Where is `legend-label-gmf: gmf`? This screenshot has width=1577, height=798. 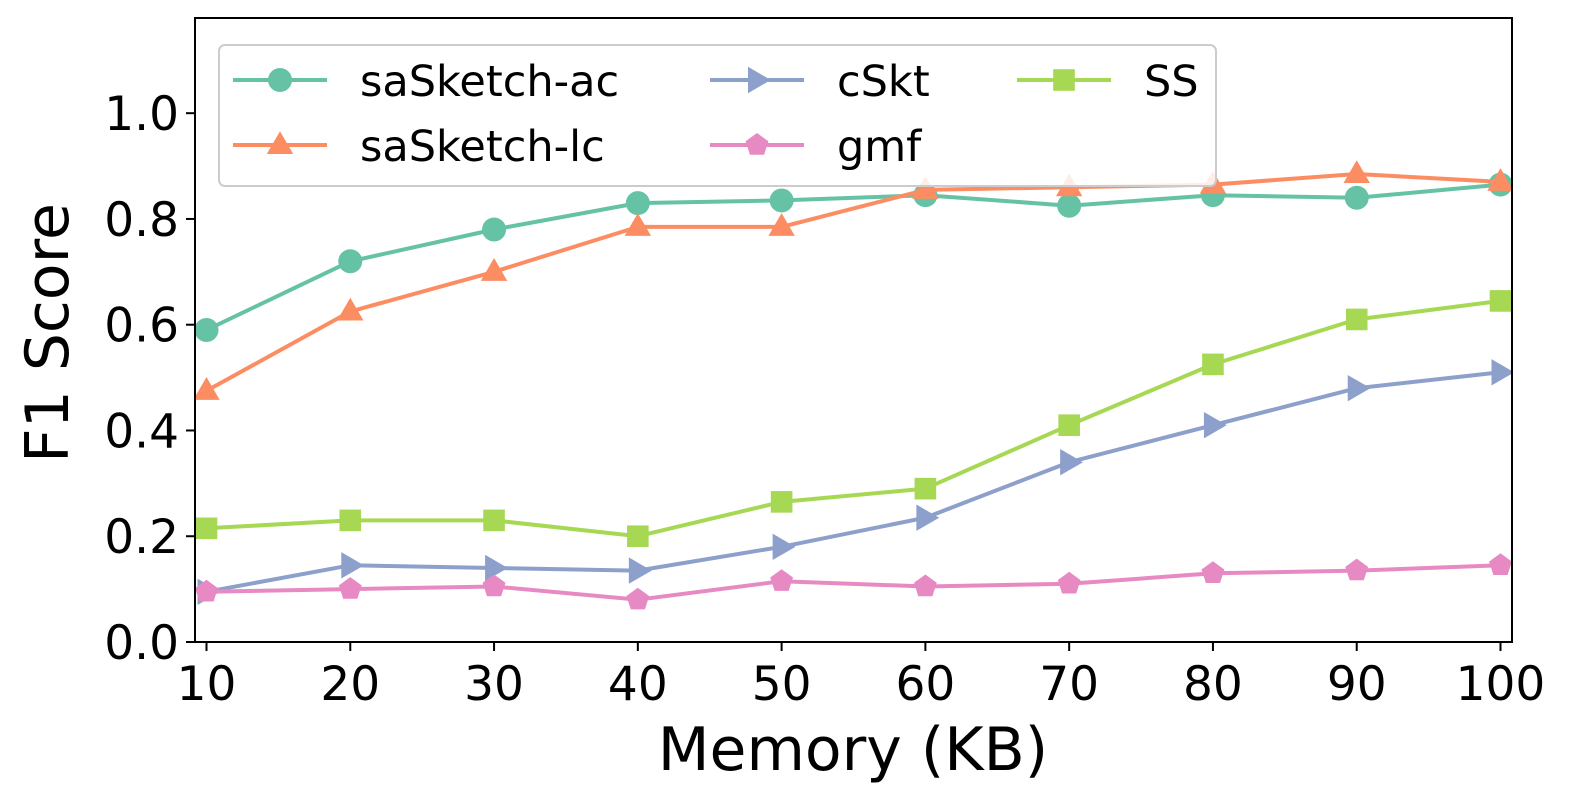 legend-label-gmf: gmf is located at coordinates (879, 147).